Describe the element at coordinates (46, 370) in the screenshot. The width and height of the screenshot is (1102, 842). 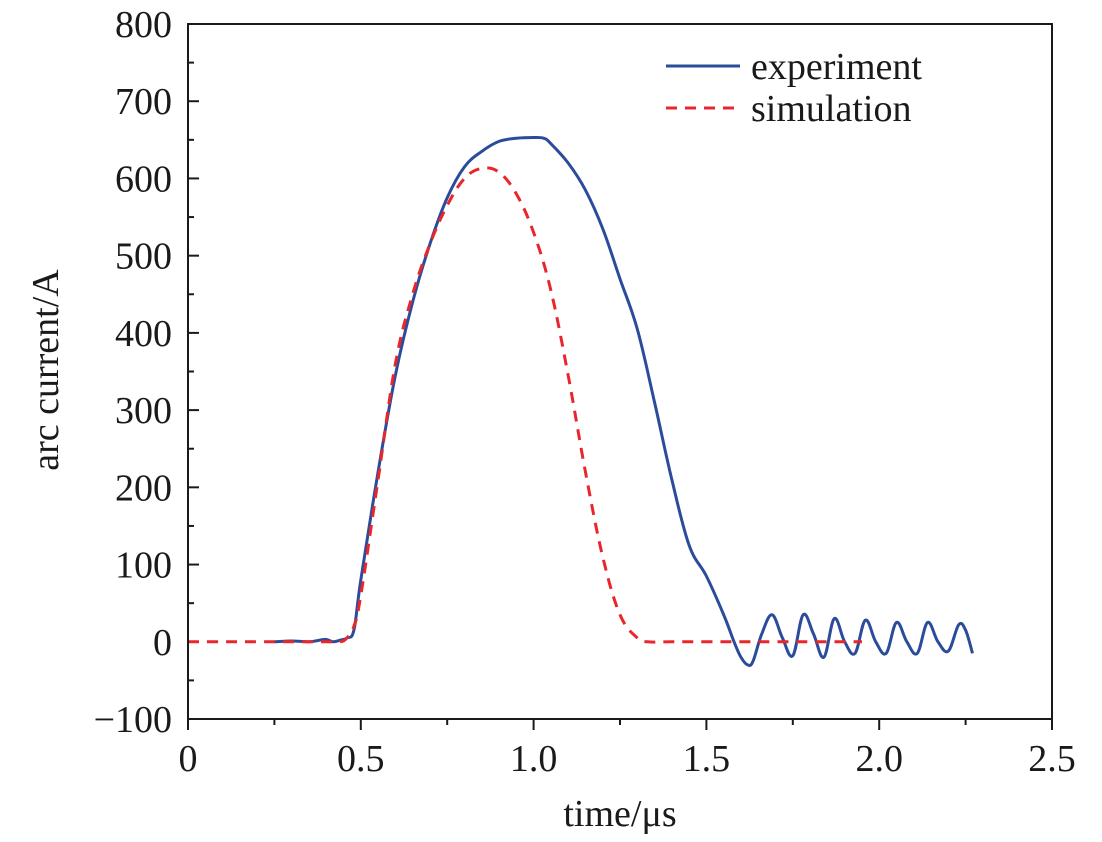
I see `y-axis-title: arc current/A` at that location.